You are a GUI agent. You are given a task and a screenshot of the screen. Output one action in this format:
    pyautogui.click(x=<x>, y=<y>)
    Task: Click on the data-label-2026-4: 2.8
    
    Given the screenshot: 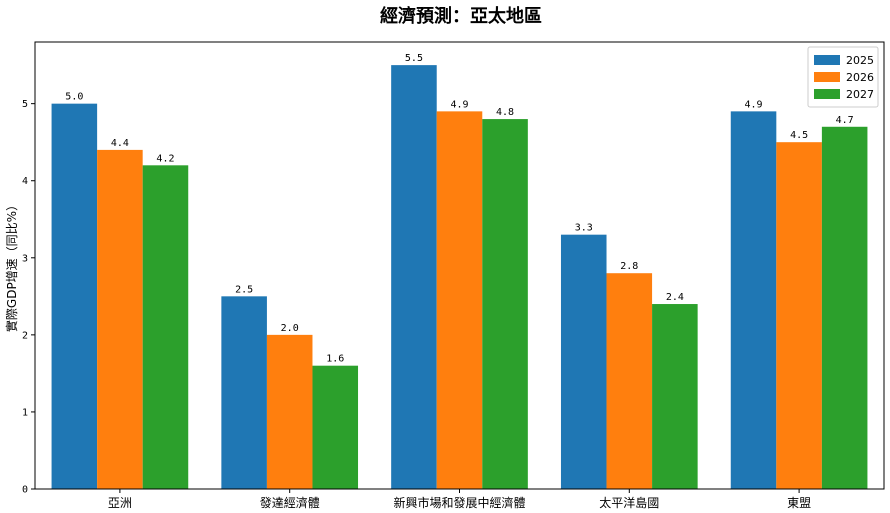 What is the action you would take?
    pyautogui.click(x=629, y=266)
    